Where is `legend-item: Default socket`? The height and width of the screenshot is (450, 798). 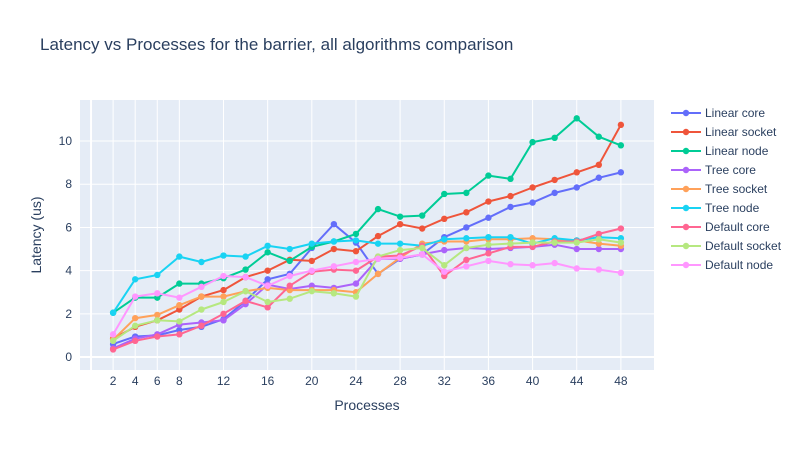
legend-item: Default socket is located at coordinates (730, 246).